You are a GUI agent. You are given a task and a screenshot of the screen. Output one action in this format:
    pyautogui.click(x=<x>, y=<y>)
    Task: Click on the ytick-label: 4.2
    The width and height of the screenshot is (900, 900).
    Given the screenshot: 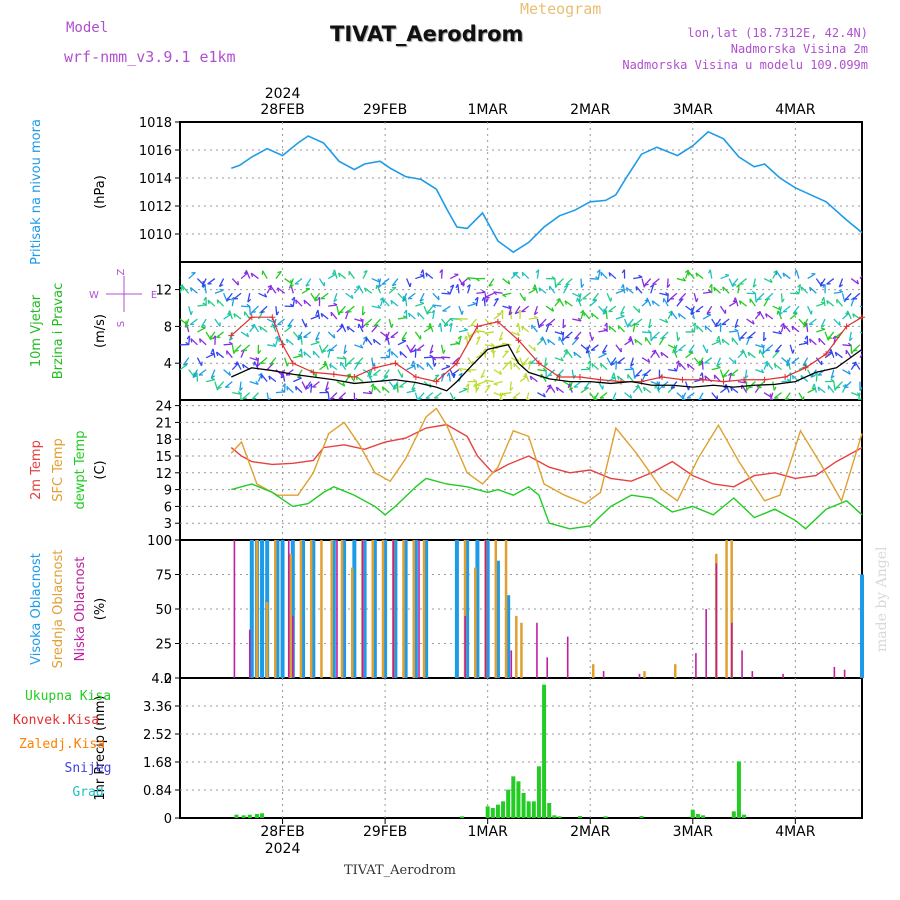 What is the action you would take?
    pyautogui.click(x=161, y=679)
    